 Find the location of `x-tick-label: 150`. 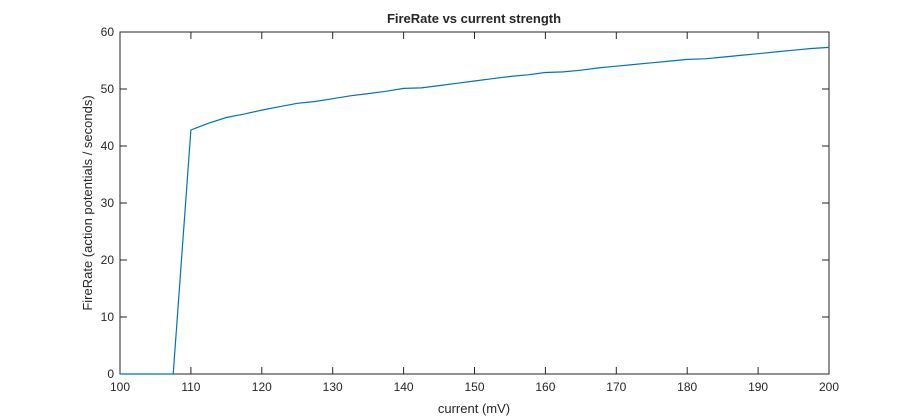

x-tick-label: 150 is located at coordinates (474, 387).